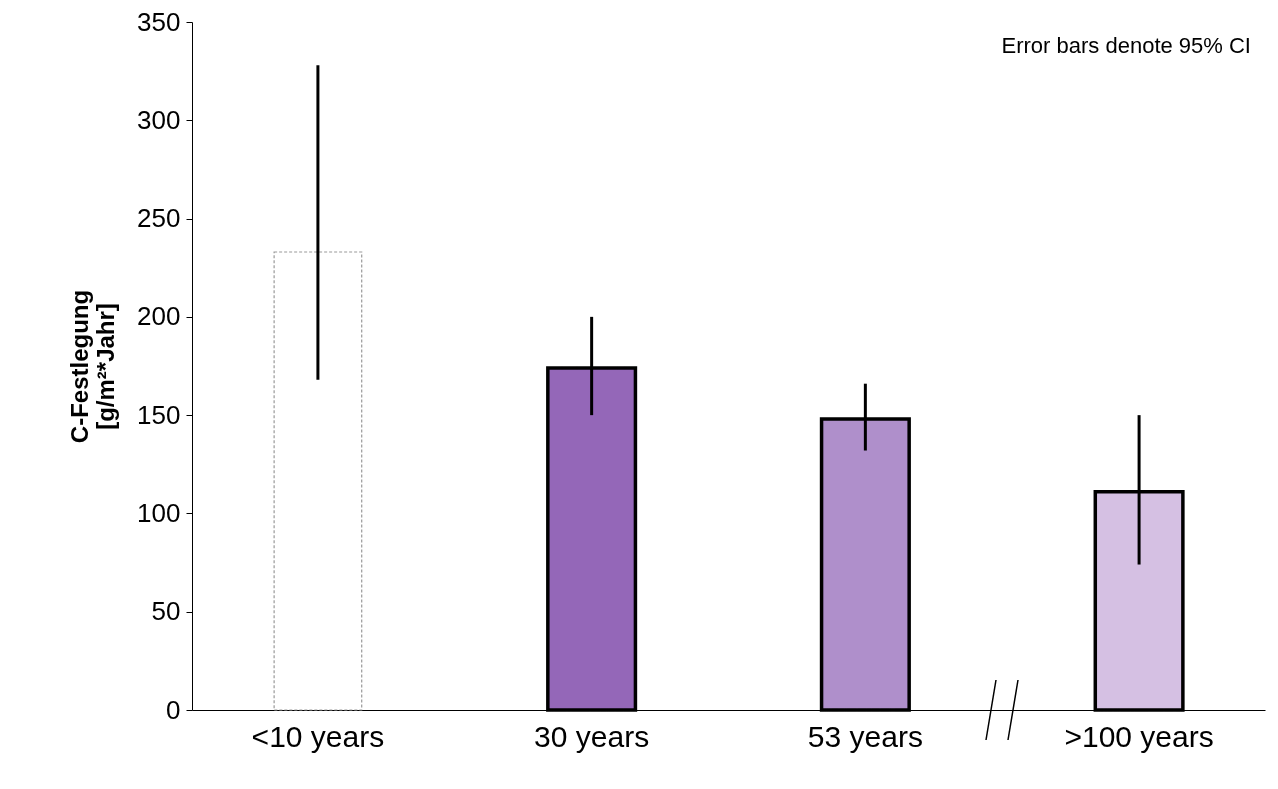 The image size is (1278, 789). What do you see at coordinates (159, 119) in the screenshot?
I see `y-tick-label: 300` at bounding box center [159, 119].